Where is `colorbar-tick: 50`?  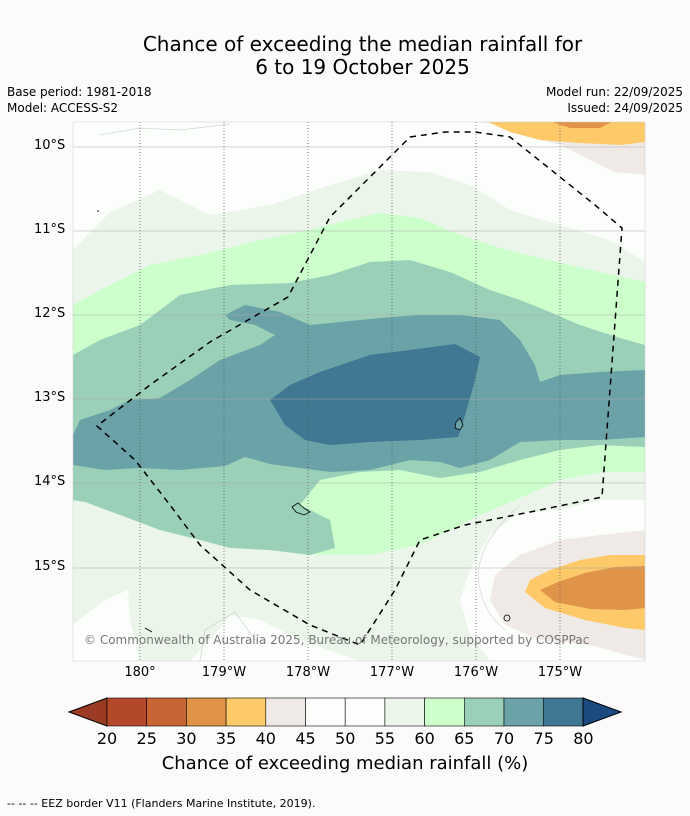 colorbar-tick: 50 is located at coordinates (345, 738).